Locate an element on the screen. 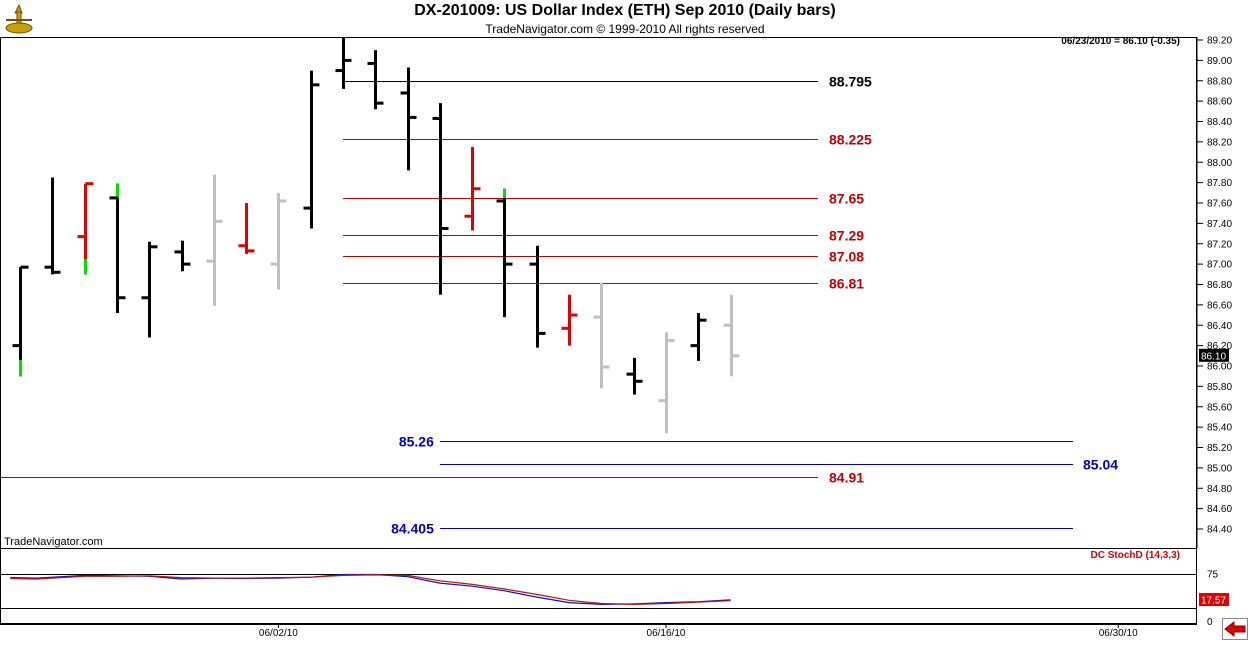  level-label: 87.08 is located at coordinates (846, 257).